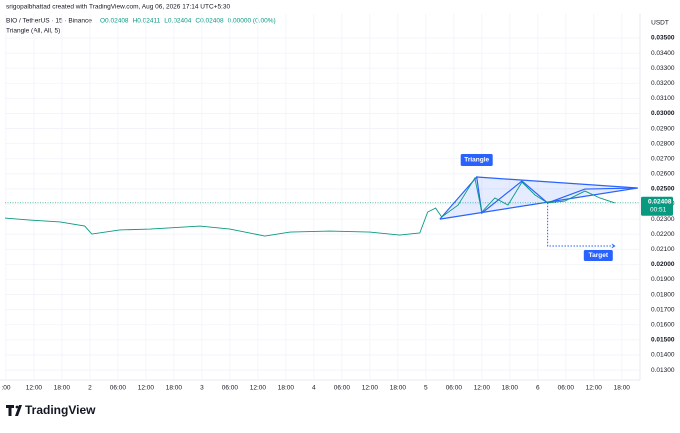 The height and width of the screenshot is (433, 680). Describe the element at coordinates (663, 128) in the screenshot. I see `y-tick-label: 0.02900` at that location.